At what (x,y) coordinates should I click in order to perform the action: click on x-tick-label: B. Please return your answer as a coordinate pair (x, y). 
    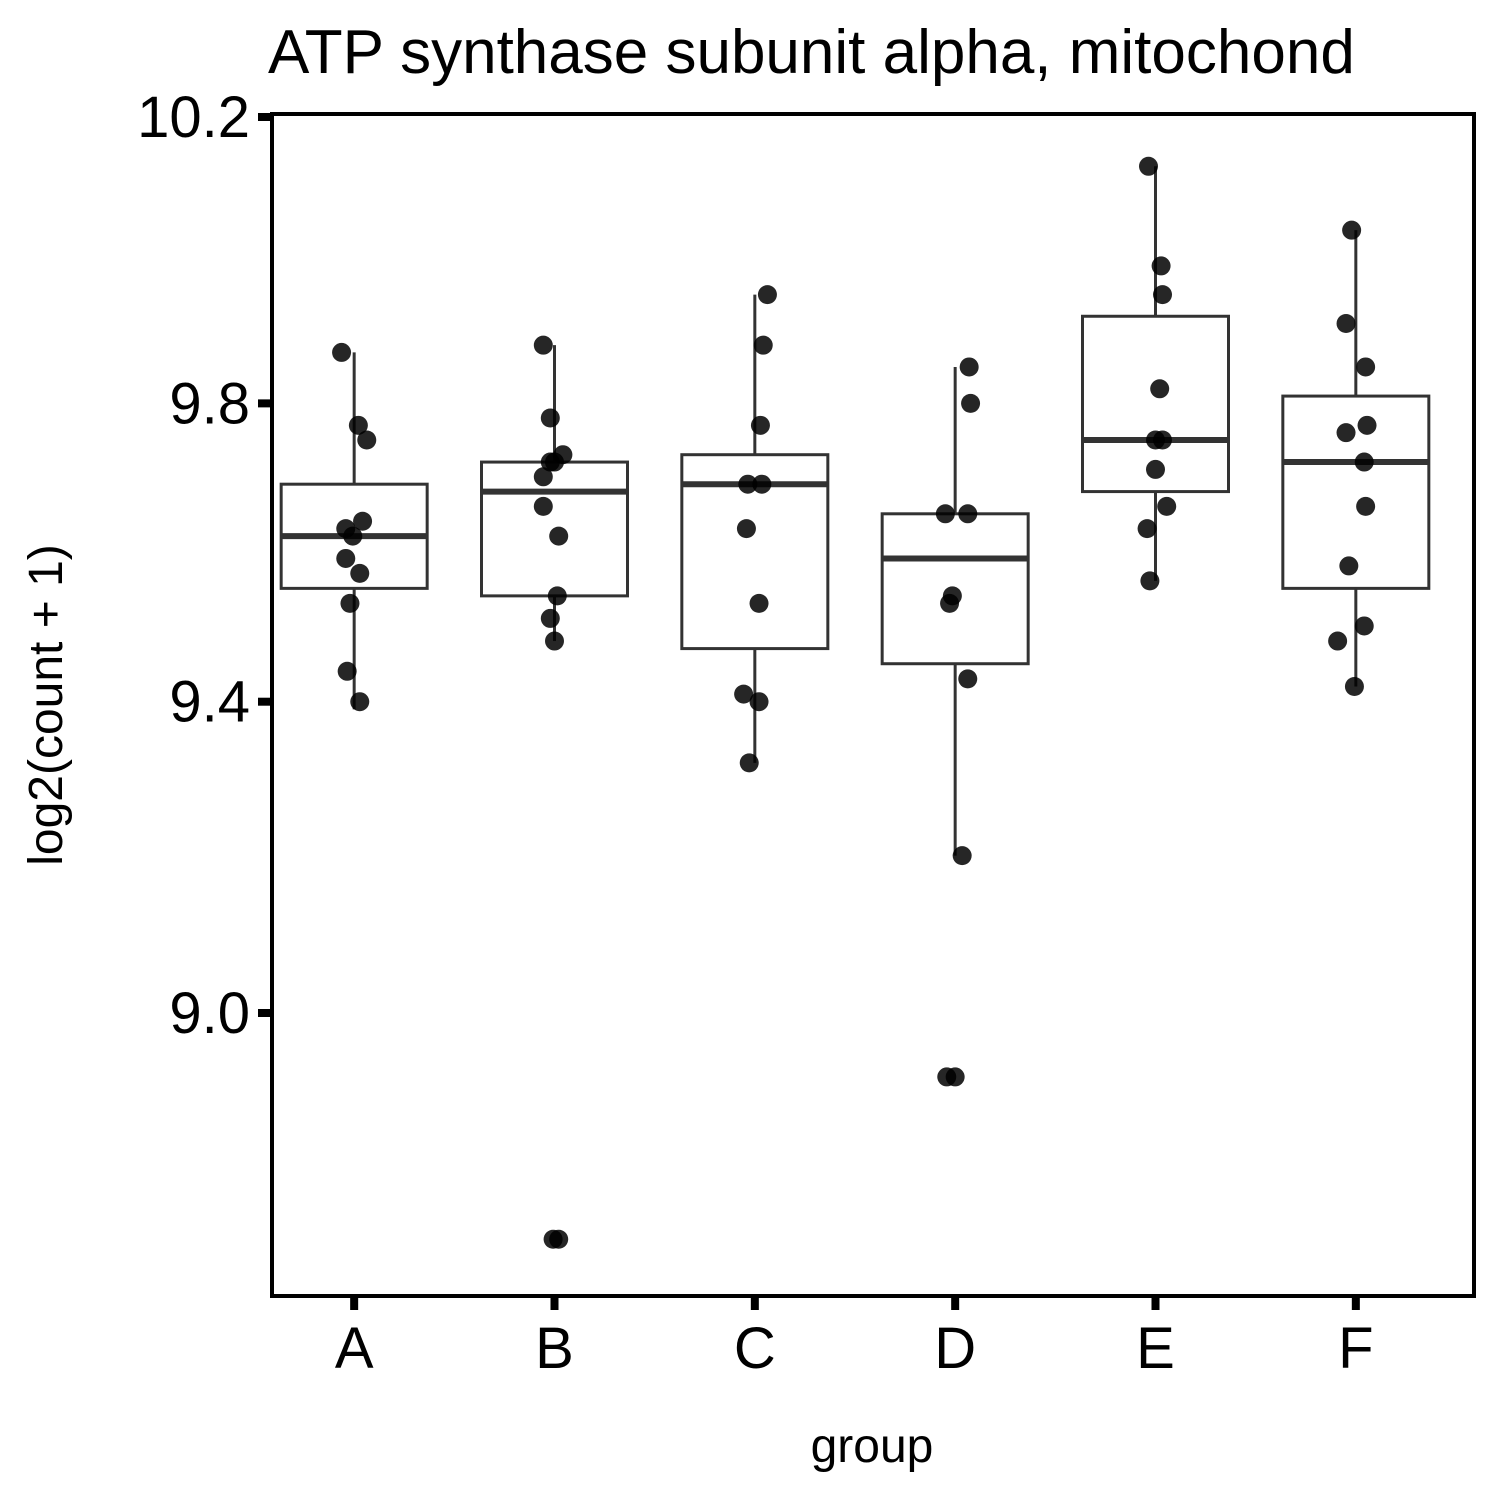
    Looking at the image, I should click on (554, 1348).